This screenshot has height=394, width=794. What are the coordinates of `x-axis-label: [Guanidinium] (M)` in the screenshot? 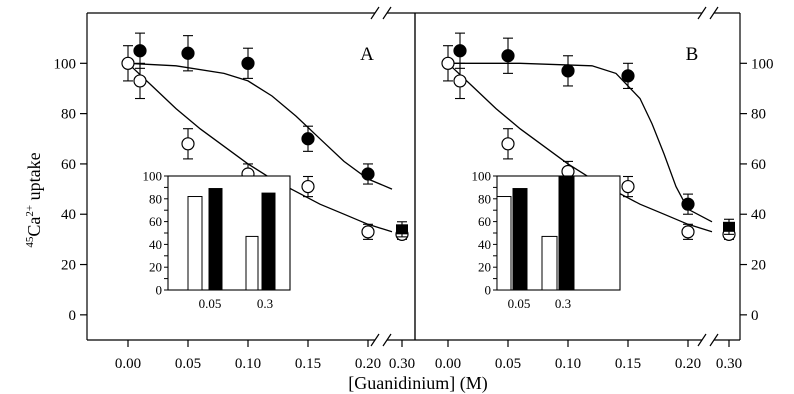 It's located at (417, 383).